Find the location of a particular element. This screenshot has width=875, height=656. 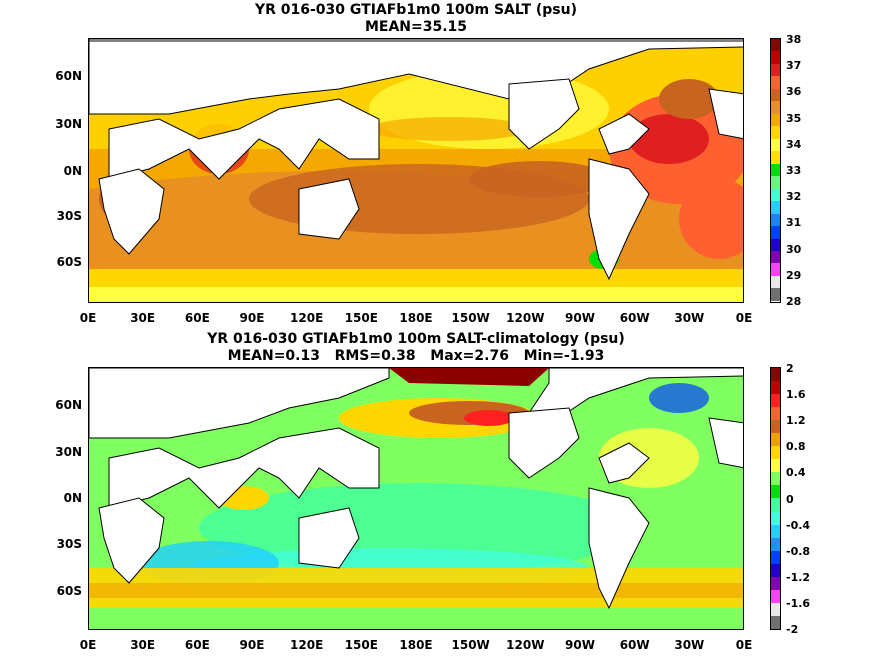

colorbar-label: 35 is located at coordinates (794, 118).